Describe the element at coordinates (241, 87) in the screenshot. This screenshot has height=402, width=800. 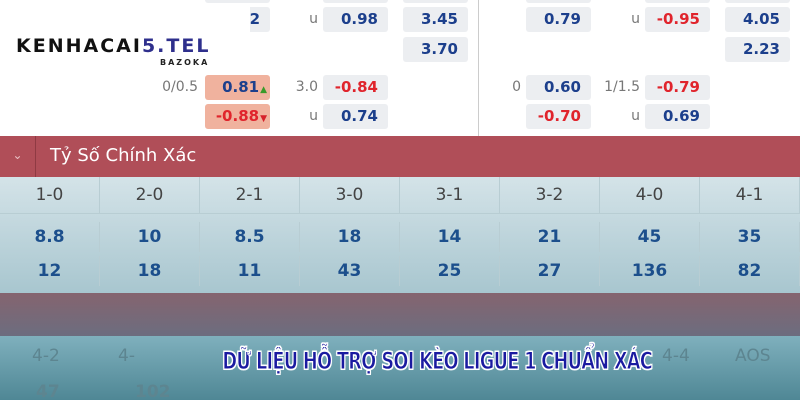
I see `odds-value: 0.81` at that location.